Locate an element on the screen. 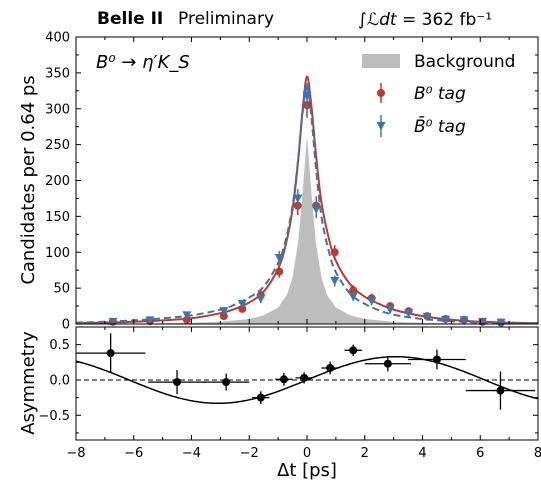  y-tick-label: 400 is located at coordinates (57, 38).